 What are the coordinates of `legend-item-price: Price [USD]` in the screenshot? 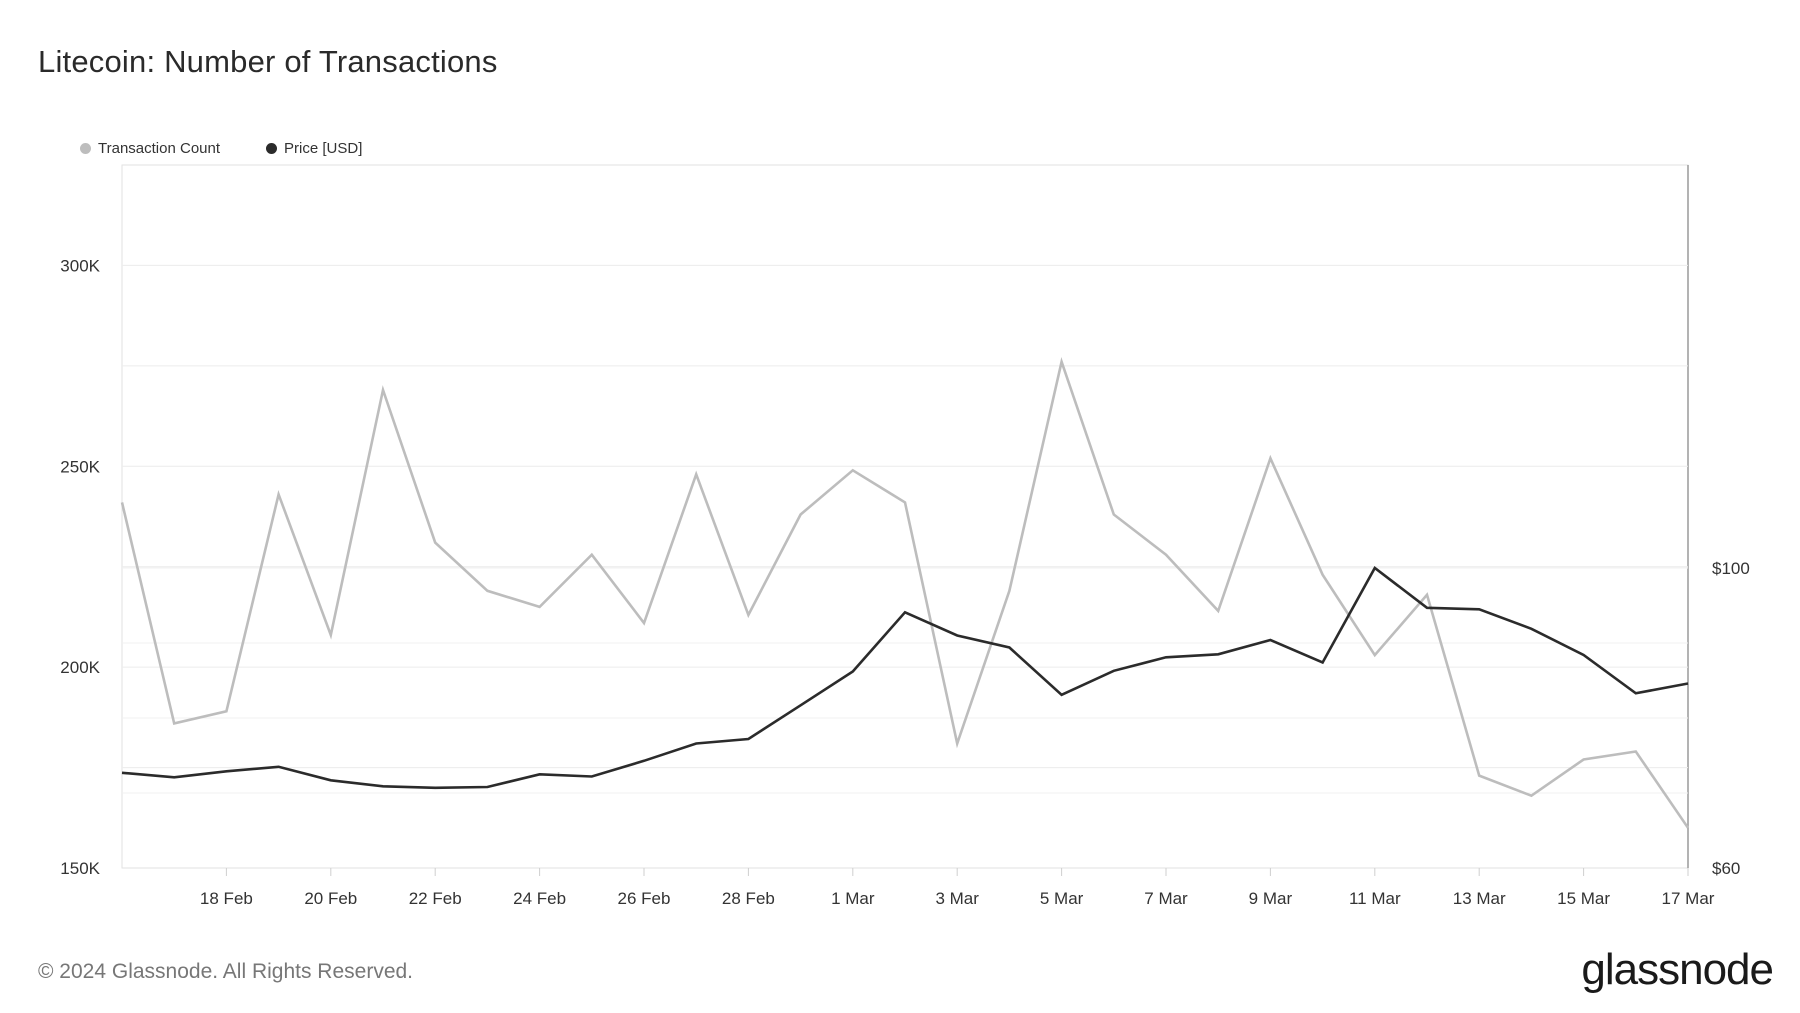 It's located at (314, 148).